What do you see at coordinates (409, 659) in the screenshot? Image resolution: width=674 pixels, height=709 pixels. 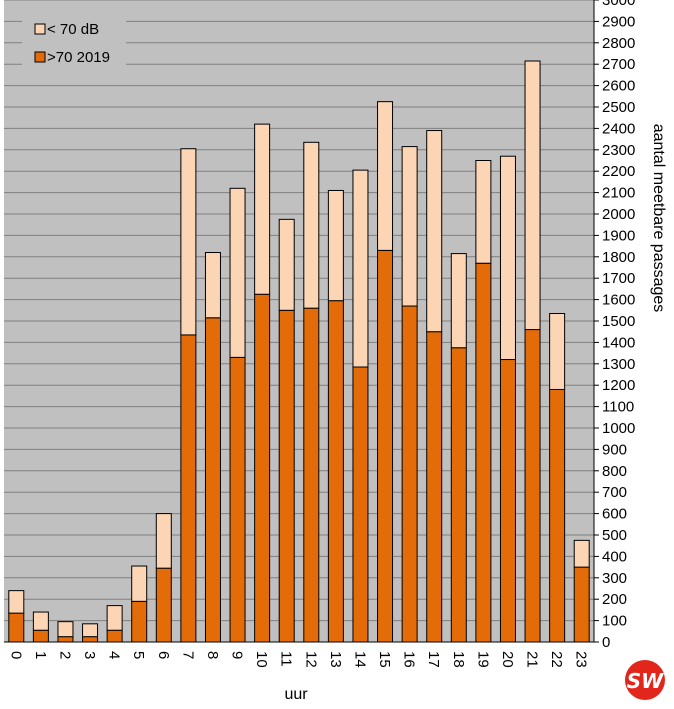 I see `x-tick-label: 16` at bounding box center [409, 659].